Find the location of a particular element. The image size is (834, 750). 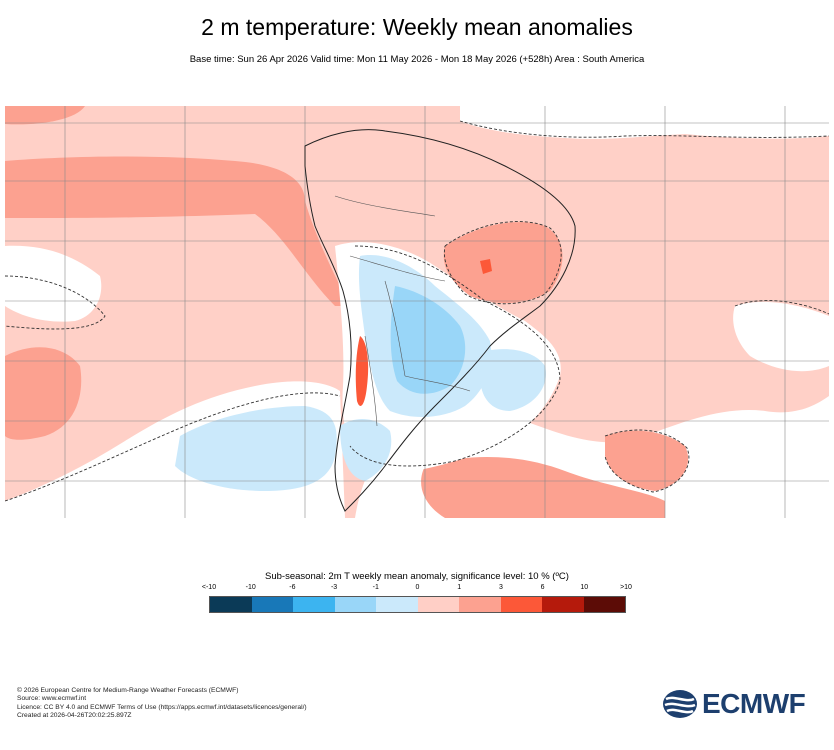

created-text: Created at 2026-04-26T20:02:25.897Z is located at coordinates (74, 716).